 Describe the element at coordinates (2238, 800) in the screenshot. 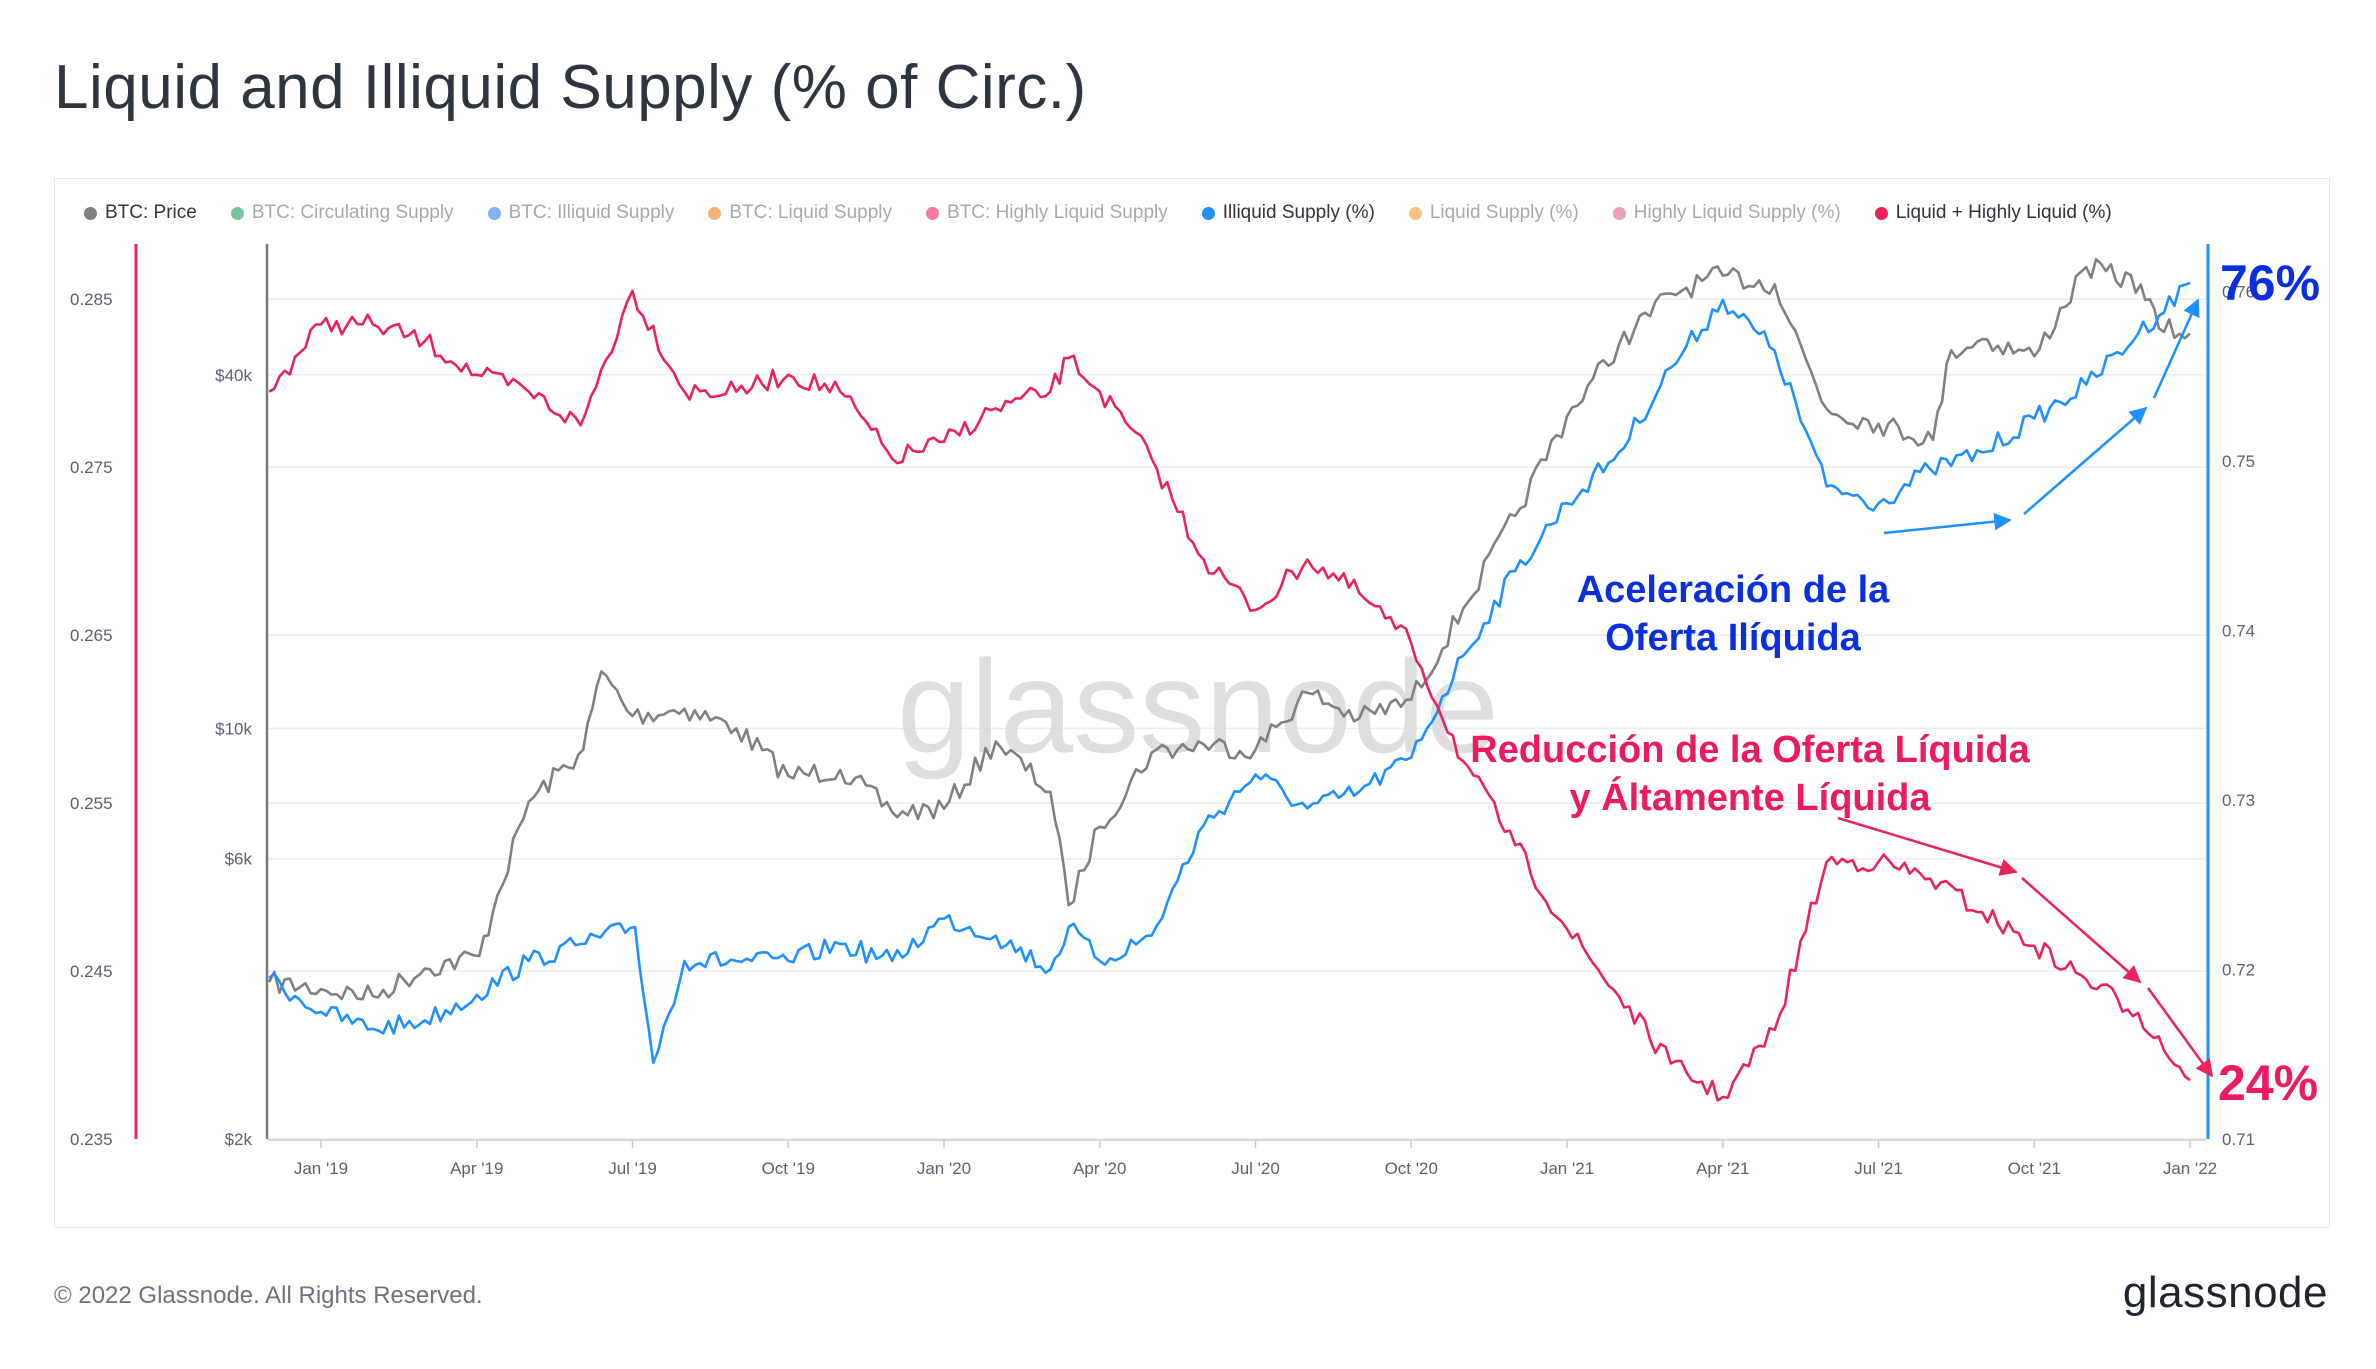

I see `right-tick-label: 0.73` at that location.